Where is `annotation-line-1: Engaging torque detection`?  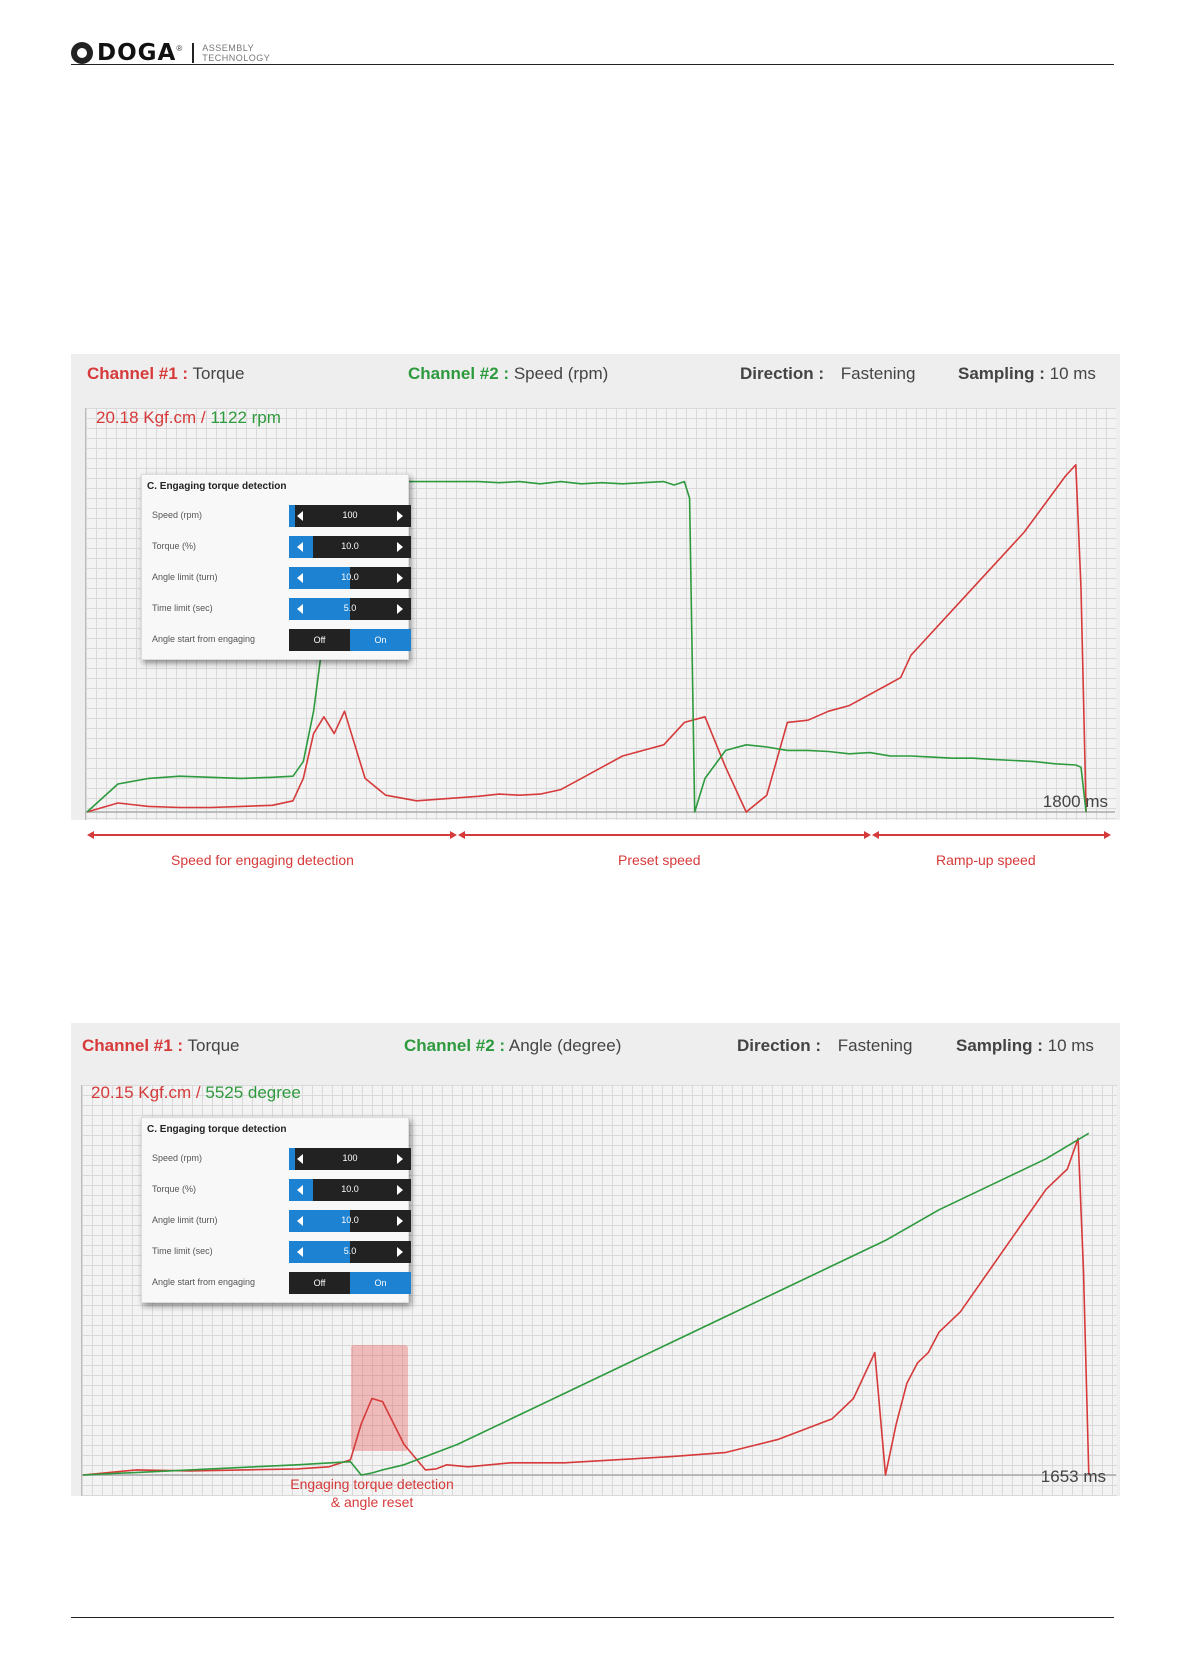
annotation-line-1: Engaging torque detection is located at coordinates (372, 1484).